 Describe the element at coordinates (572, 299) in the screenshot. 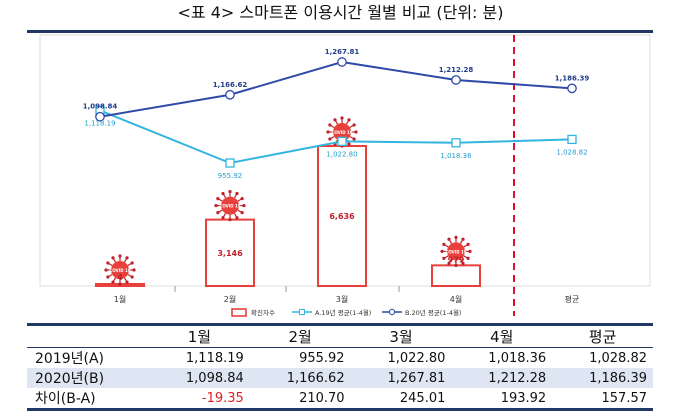

I see `x-tick-label: 평균` at that location.